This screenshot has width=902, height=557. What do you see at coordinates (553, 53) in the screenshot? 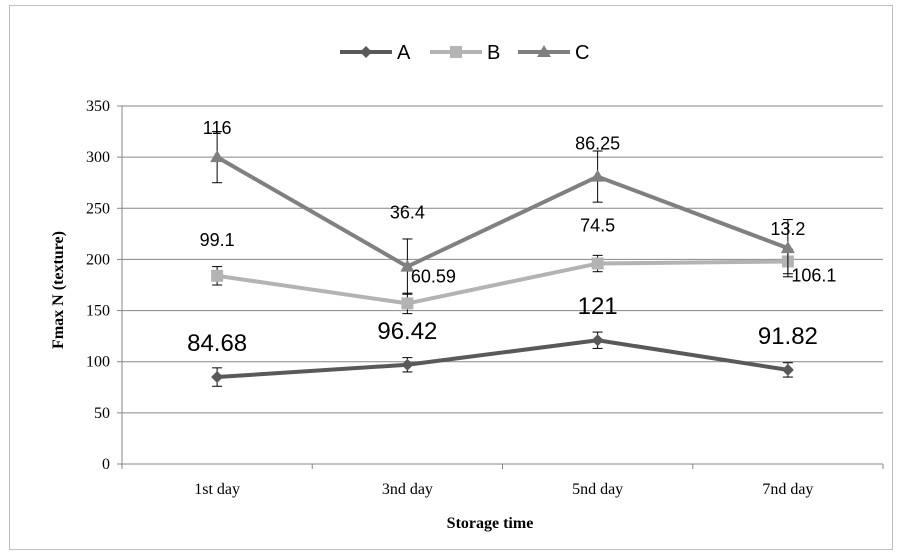
I see `legend-item-C: C` at bounding box center [553, 53].